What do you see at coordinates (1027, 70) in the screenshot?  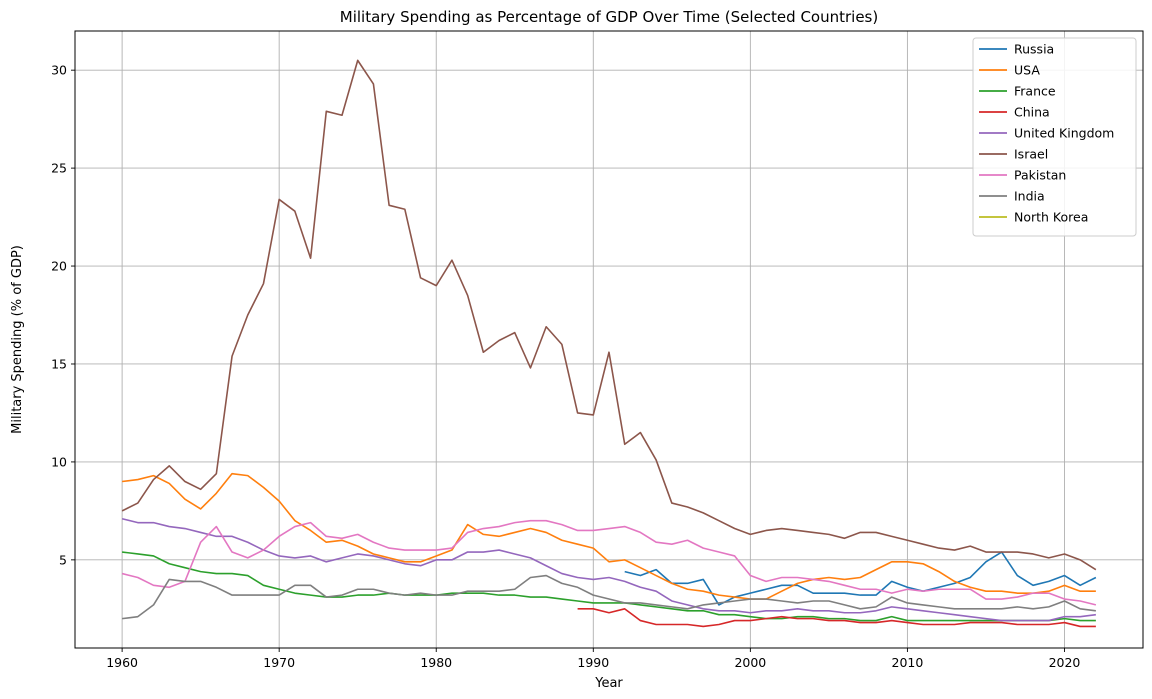 I see `legend-label: USA` at bounding box center [1027, 70].